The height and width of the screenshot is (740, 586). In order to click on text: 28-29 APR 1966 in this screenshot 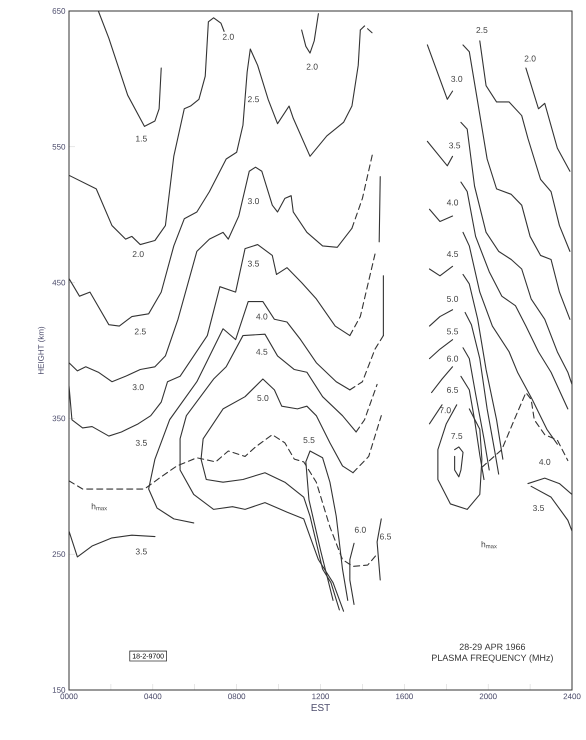, I will do `click(493, 647)`.